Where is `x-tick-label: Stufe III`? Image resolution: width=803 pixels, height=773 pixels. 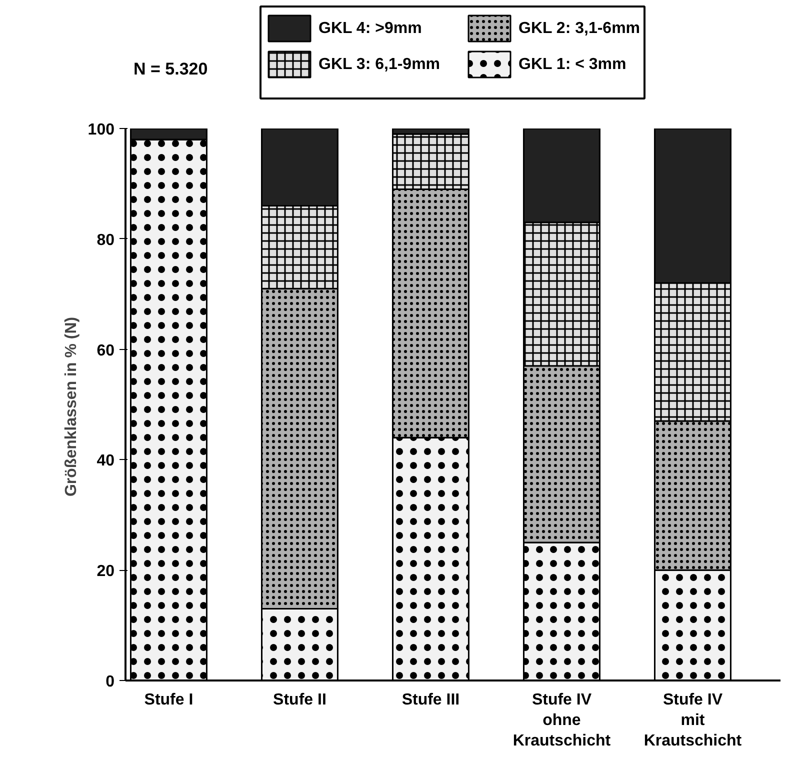 x-tick-label: Stufe III is located at coordinates (431, 700).